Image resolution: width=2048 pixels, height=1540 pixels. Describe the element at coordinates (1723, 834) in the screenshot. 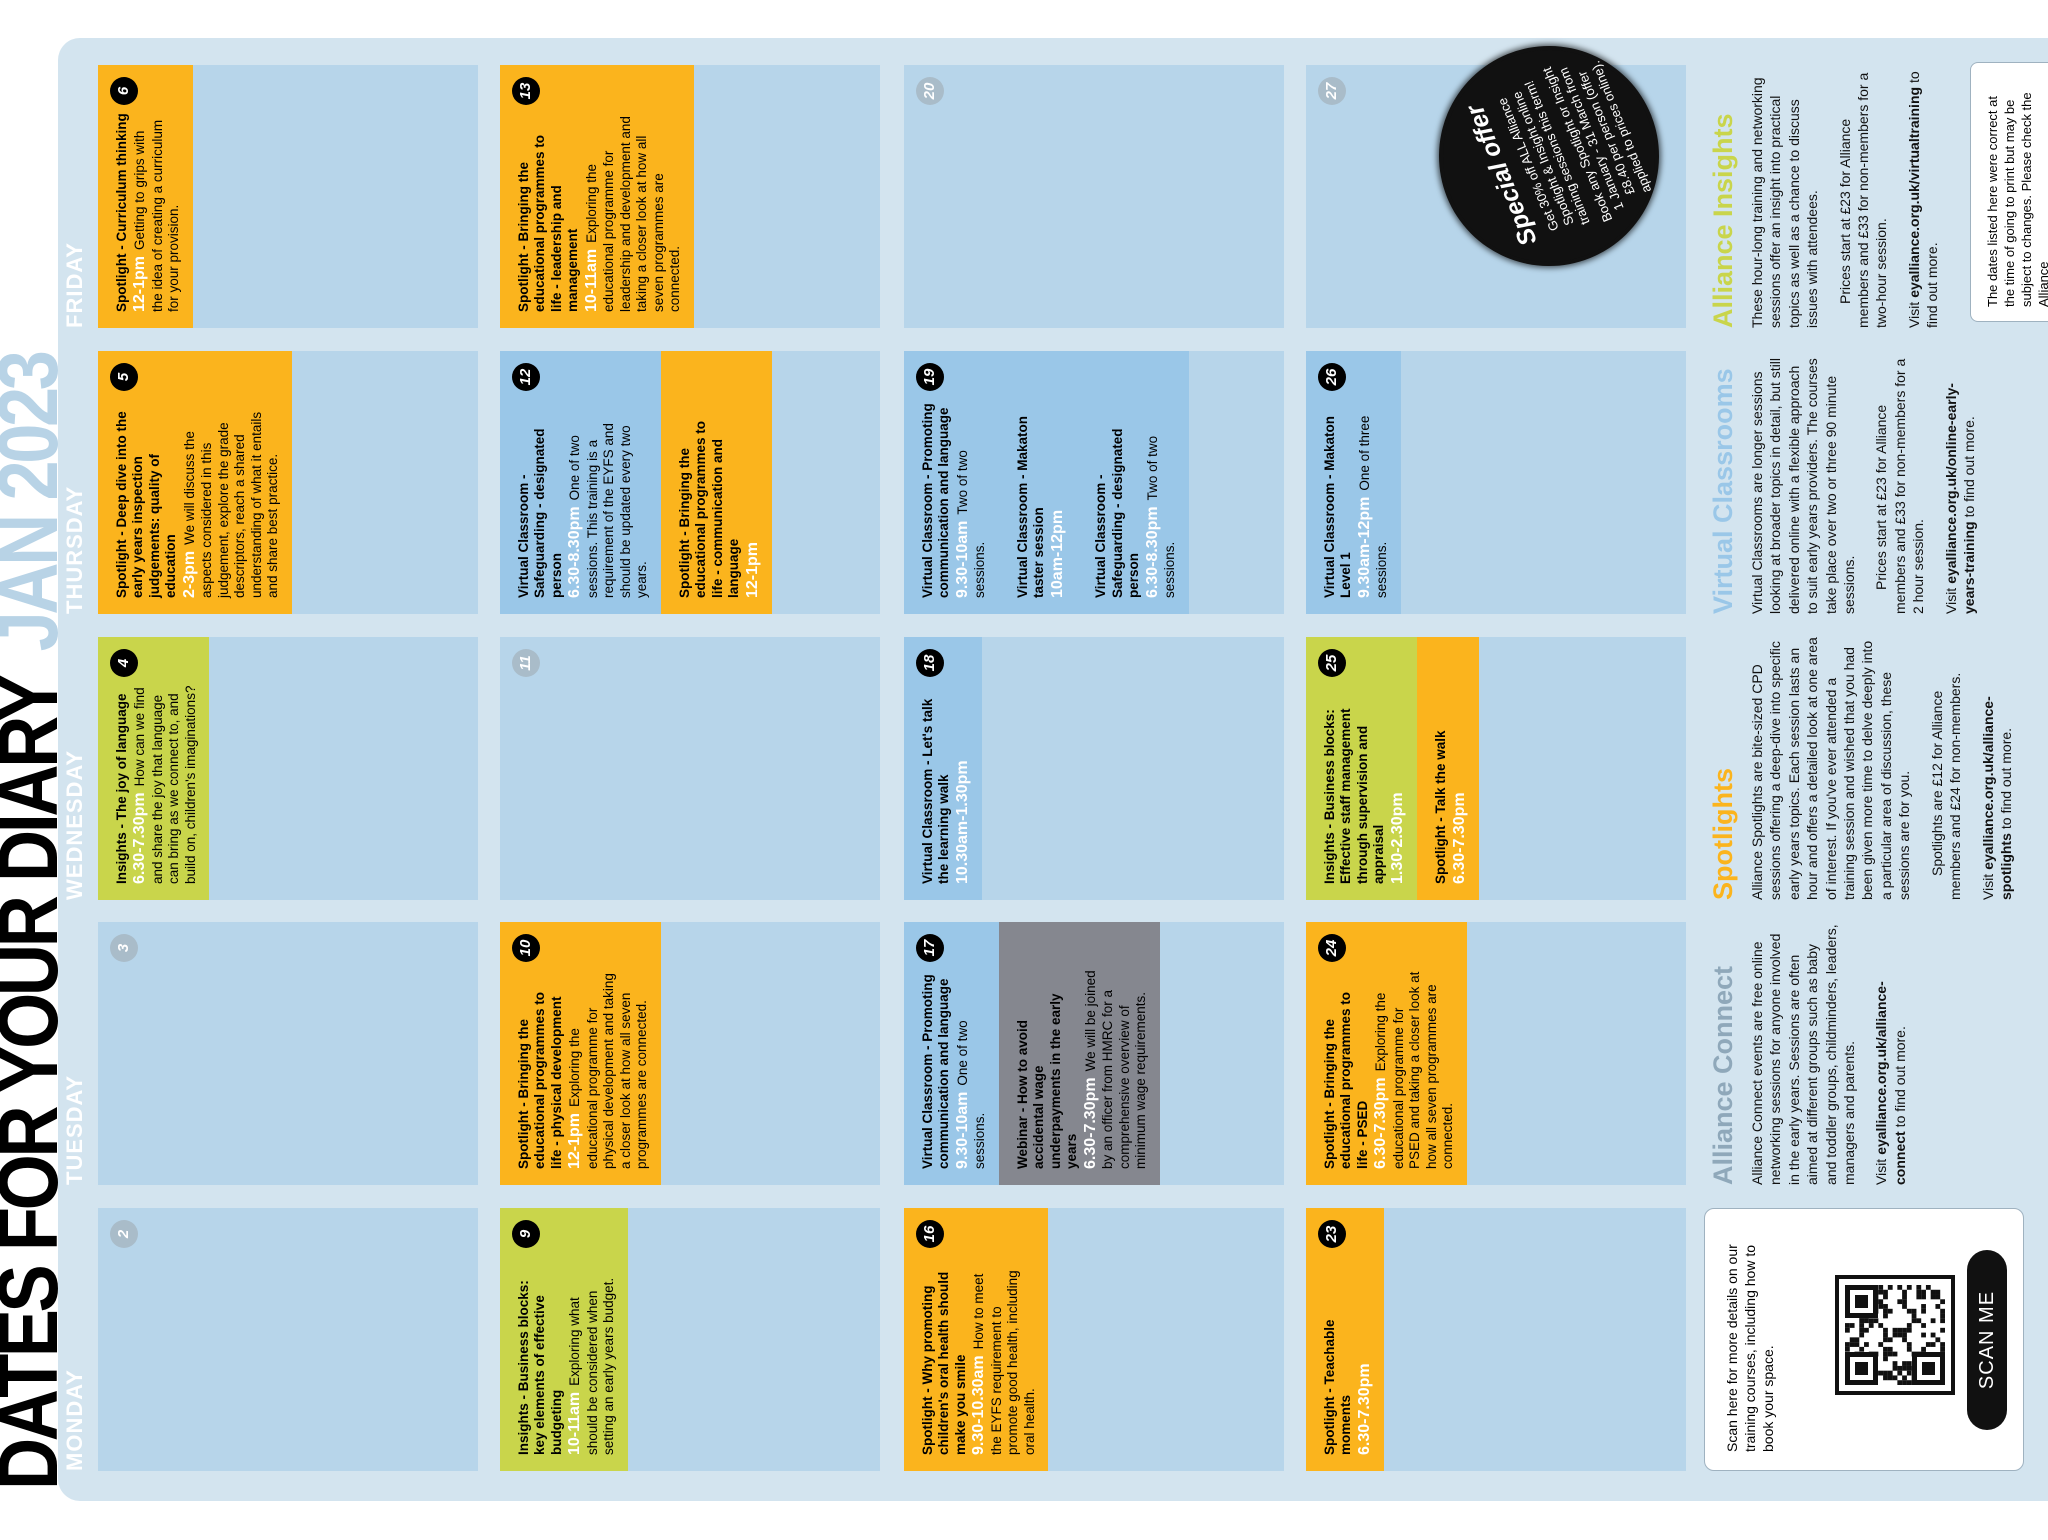

I see `info-heading: Spotlights` at that location.